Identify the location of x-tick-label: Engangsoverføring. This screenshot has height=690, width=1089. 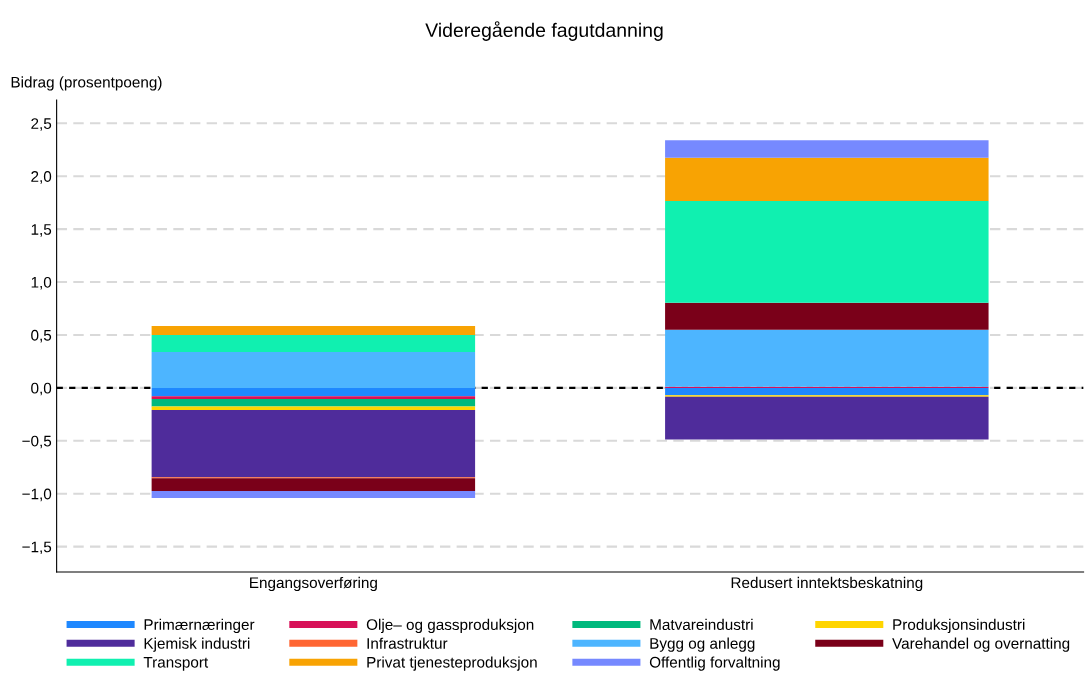
(313, 584).